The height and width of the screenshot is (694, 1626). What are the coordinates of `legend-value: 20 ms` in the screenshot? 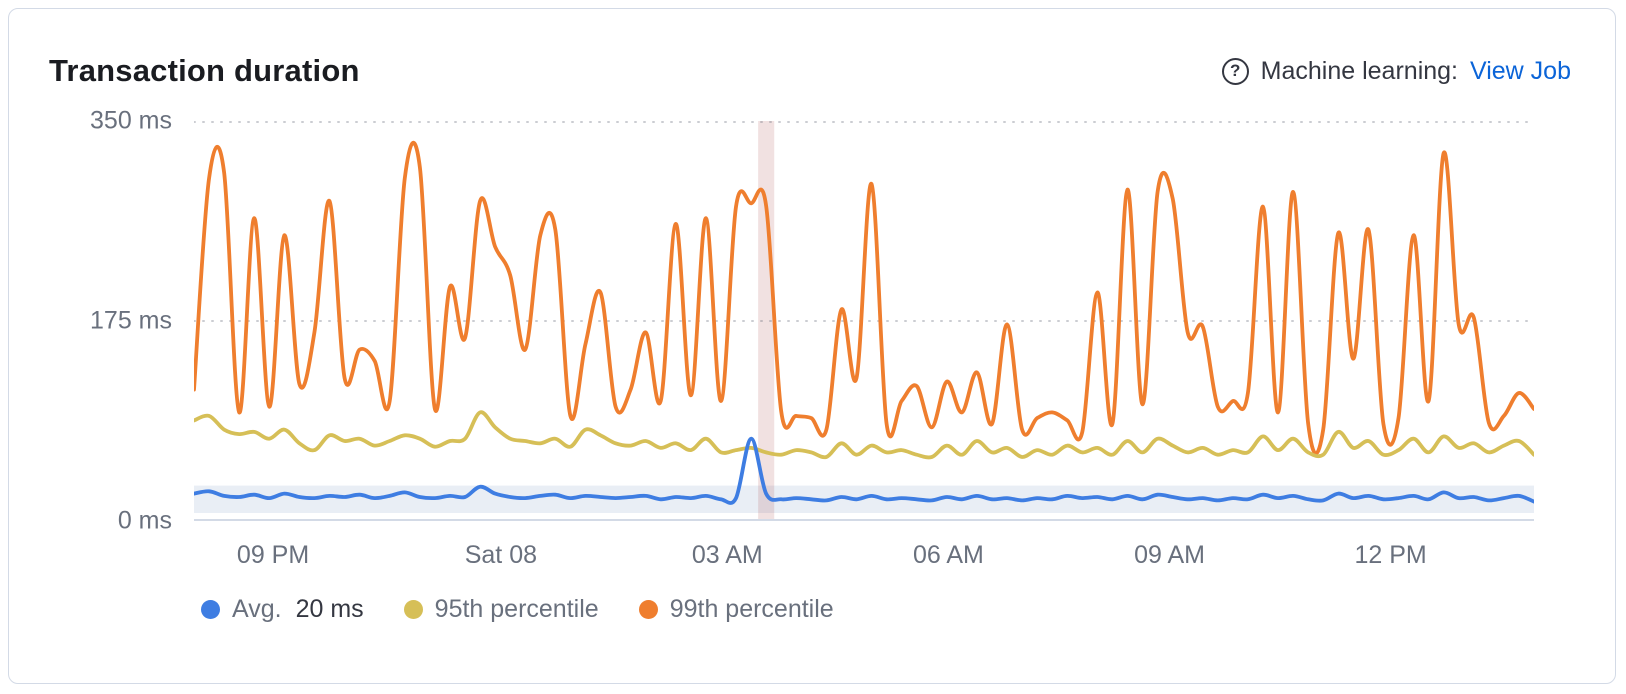 It's located at (329, 609).